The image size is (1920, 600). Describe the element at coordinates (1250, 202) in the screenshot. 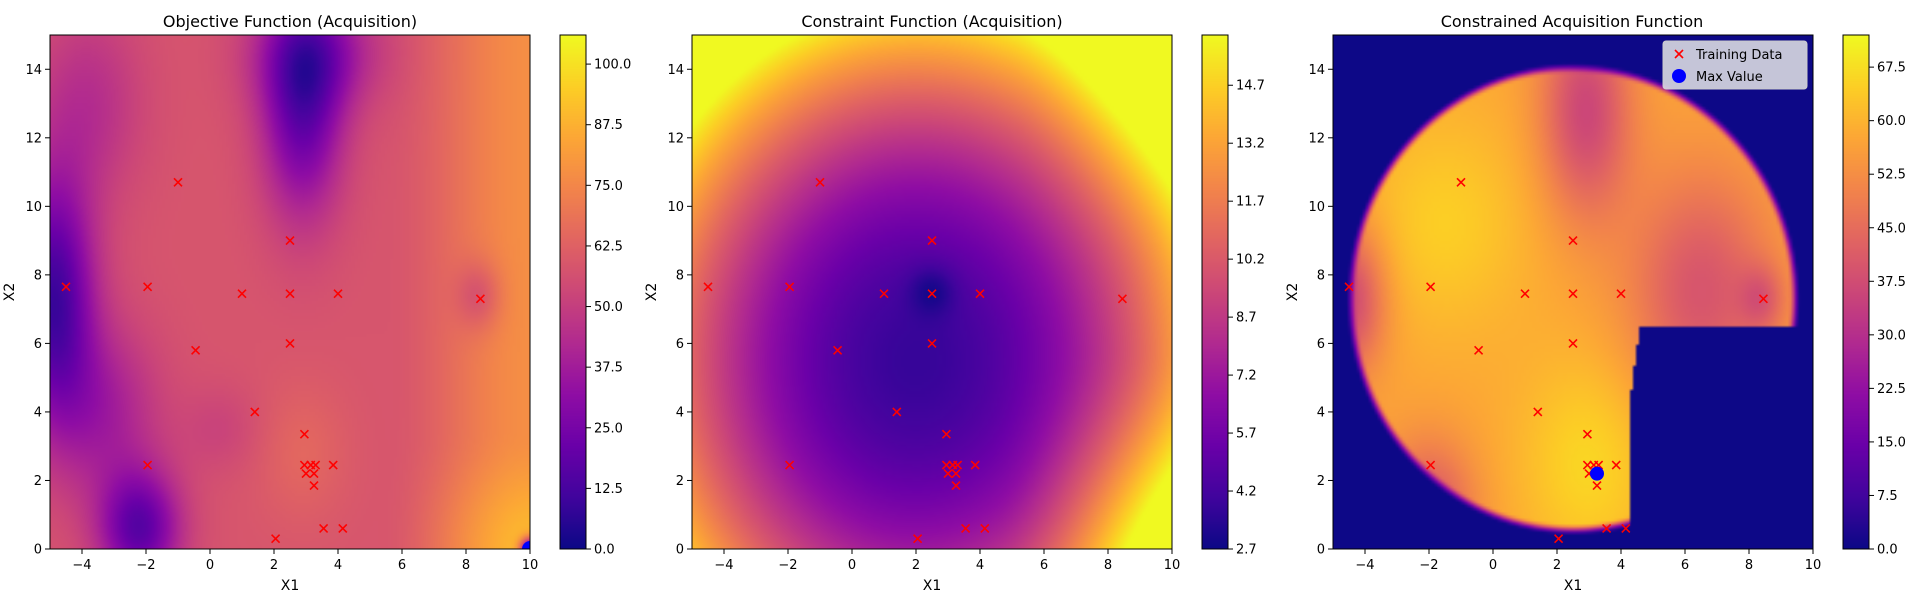

I see `colorbar-tick-label: 11.7` at that location.